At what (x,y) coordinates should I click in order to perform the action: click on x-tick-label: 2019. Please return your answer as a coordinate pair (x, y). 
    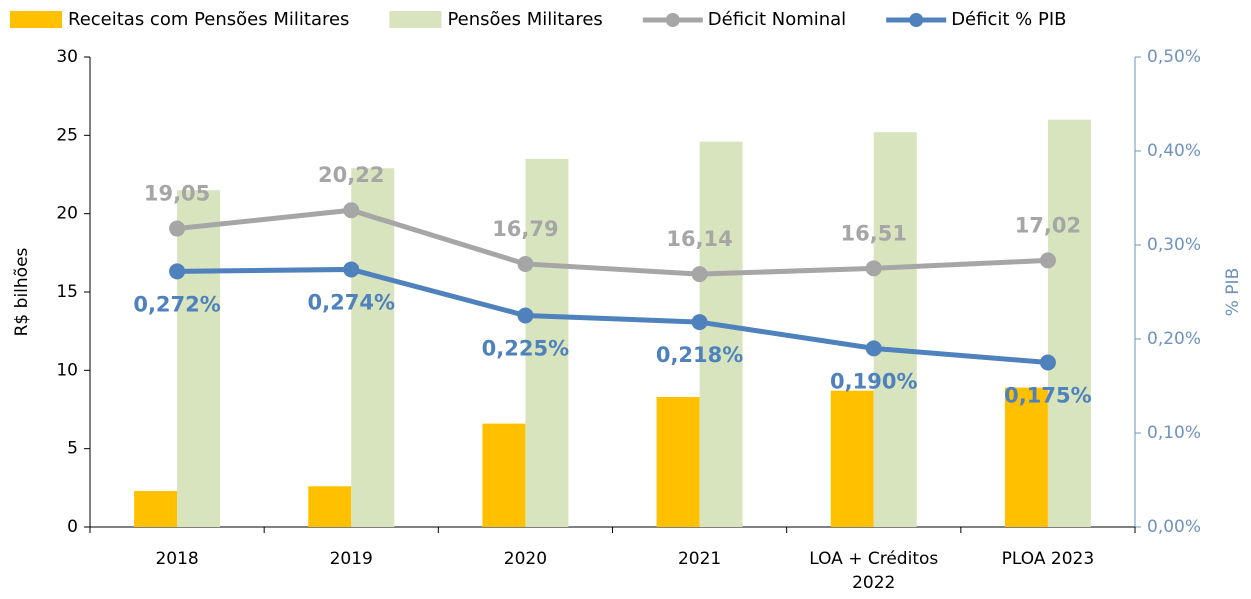
    Looking at the image, I should click on (351, 559).